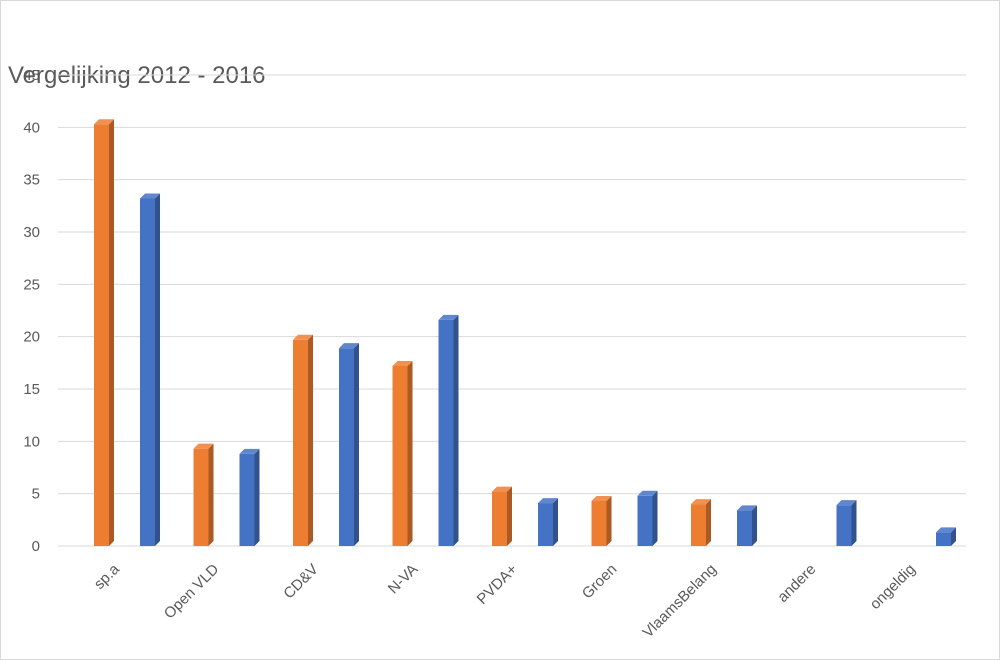 This screenshot has height=660, width=1000. What do you see at coordinates (192, 592) in the screenshot?
I see `x-tick-label: Open VLD` at bounding box center [192, 592].